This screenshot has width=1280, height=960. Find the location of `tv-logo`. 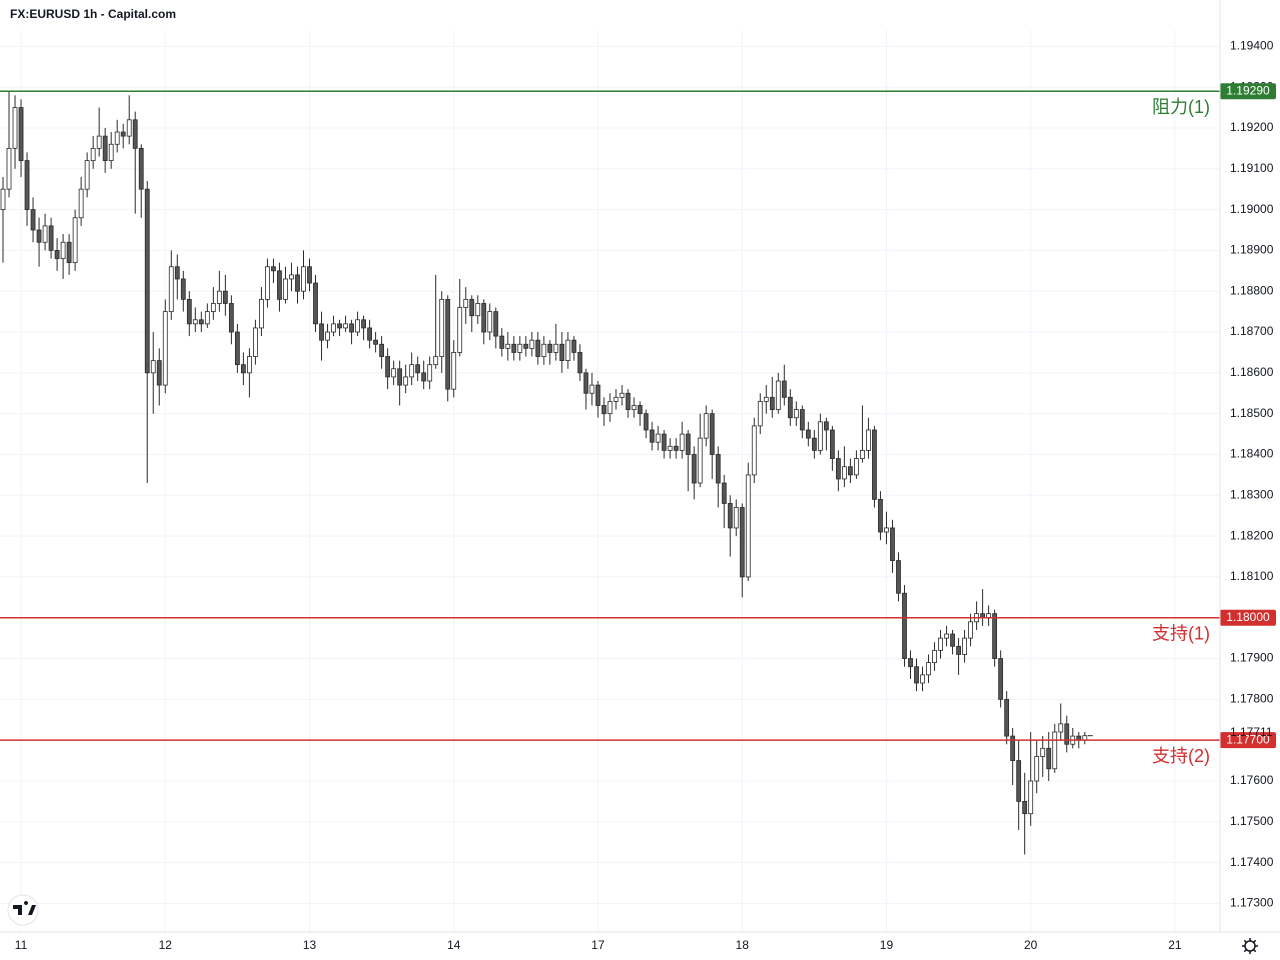

tv-logo is located at coordinates (23, 910).